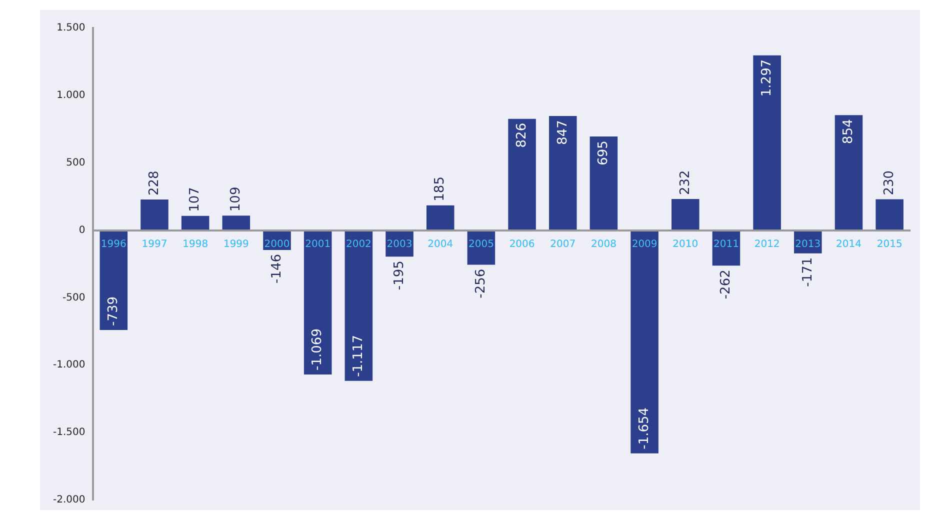 Image resolution: width=927 pixels, height=512 pixels. What do you see at coordinates (358, 356) in the screenshot?
I see `data-label: -1.117` at bounding box center [358, 356].